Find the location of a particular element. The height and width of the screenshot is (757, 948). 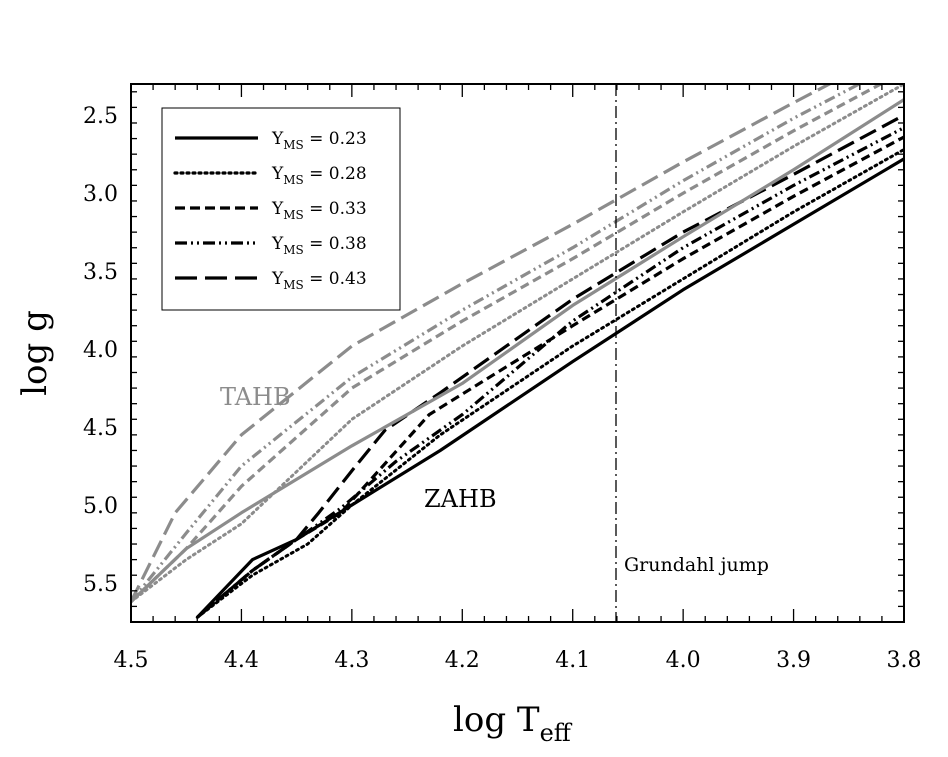

y-tick-label: 3.5 is located at coordinates (100, 272).